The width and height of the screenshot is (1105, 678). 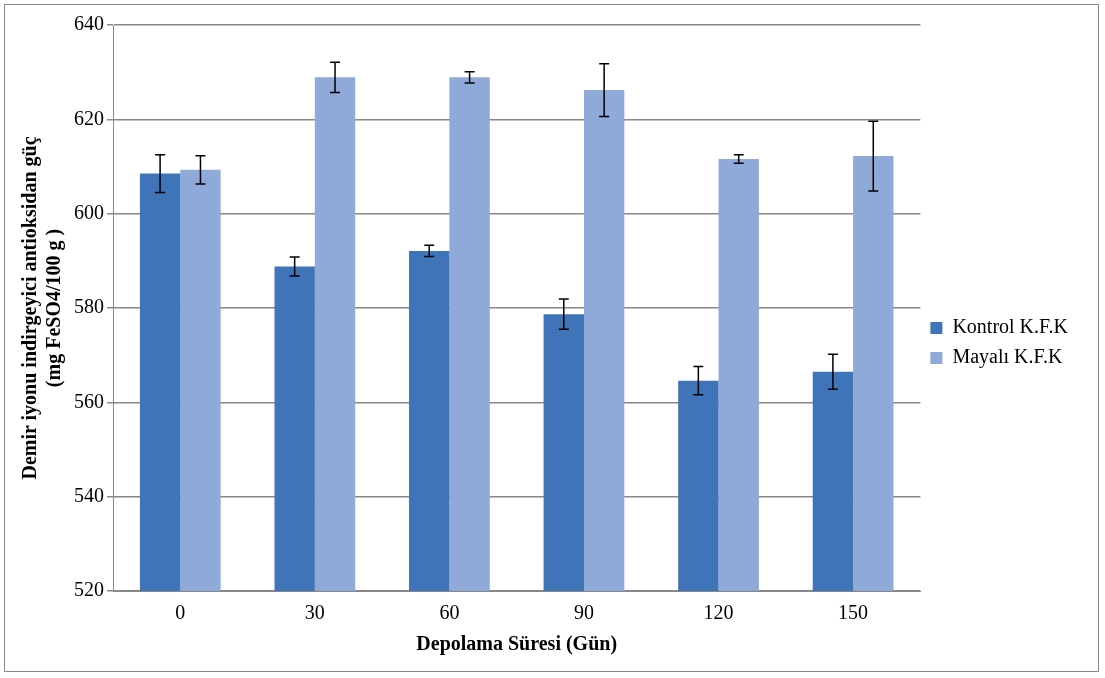 I want to click on y-tick-label: 640, so click(x=89, y=23).